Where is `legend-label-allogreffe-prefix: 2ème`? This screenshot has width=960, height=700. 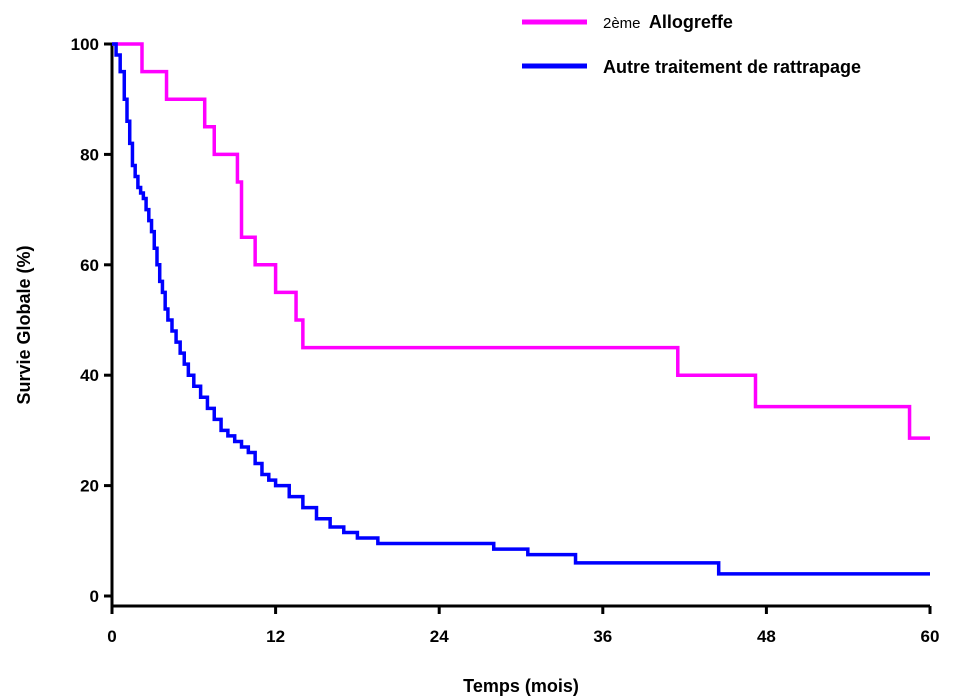
legend-label-allogreffe-prefix: 2ème is located at coordinates (622, 23).